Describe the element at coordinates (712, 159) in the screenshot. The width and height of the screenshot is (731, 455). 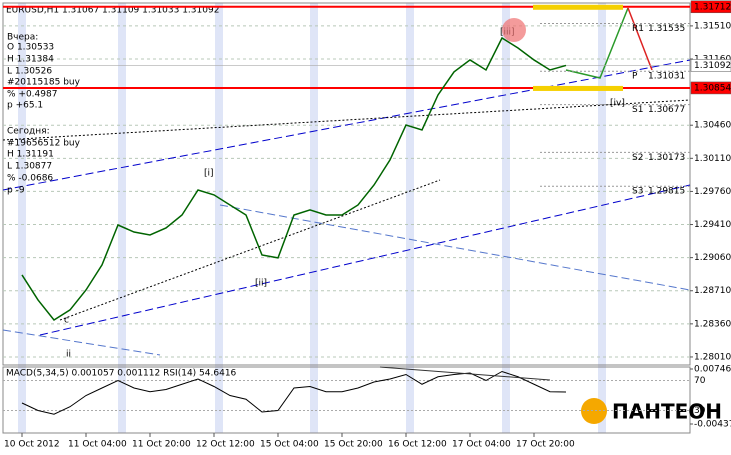
I see `y-tick-label: 1.30110` at that location.